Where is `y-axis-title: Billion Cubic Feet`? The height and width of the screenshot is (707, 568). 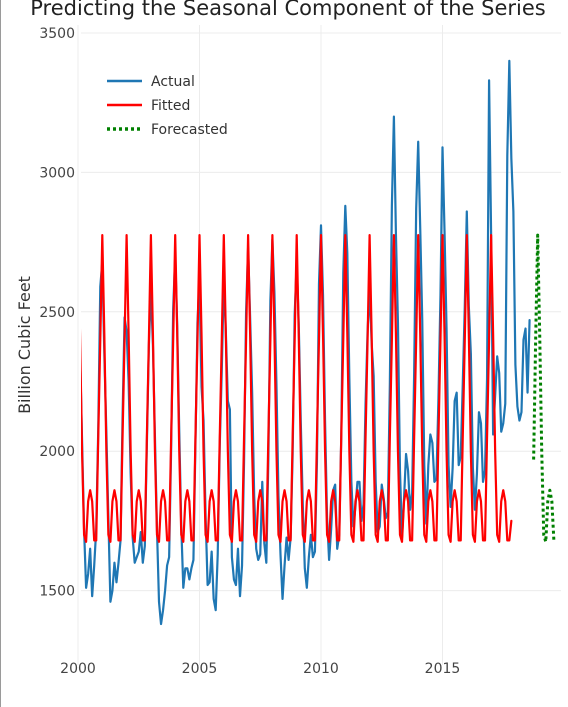
y-axis-title: Billion Cubic Feet is located at coordinates (24, 345).